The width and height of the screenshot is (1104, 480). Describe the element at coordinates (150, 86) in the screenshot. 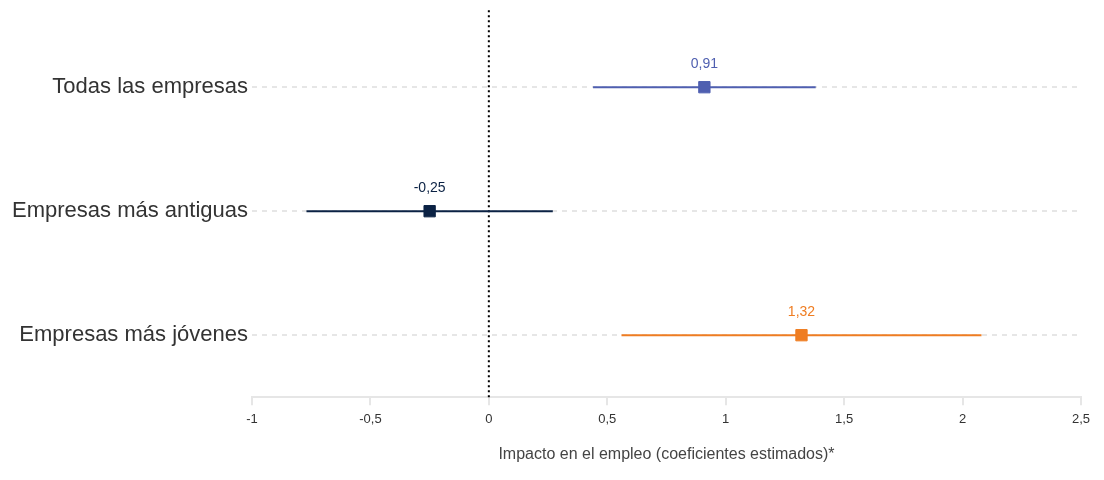

I see `y-tick-label: Todas las empresas` at that location.